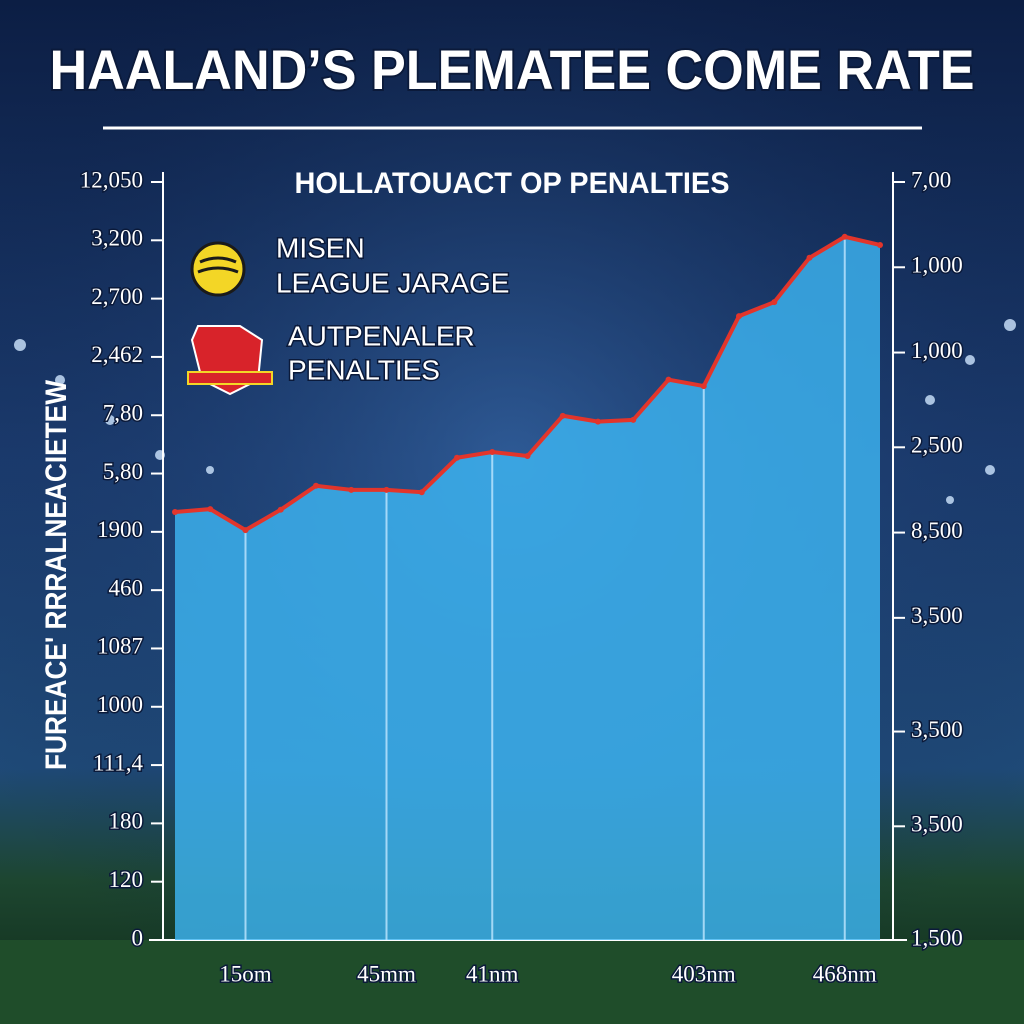  What do you see at coordinates (218, 265) in the screenshot?
I see `legend-icon-stripes` at bounding box center [218, 265].